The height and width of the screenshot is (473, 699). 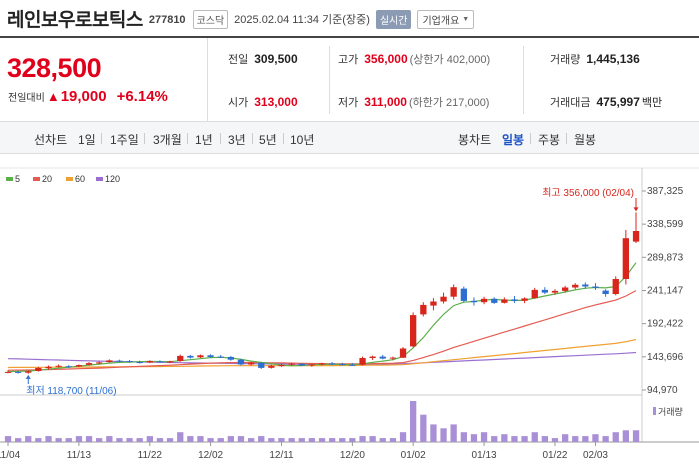 What do you see at coordinates (83, 96) in the screenshot?
I see `change-amount: 19,000` at bounding box center [83, 96].